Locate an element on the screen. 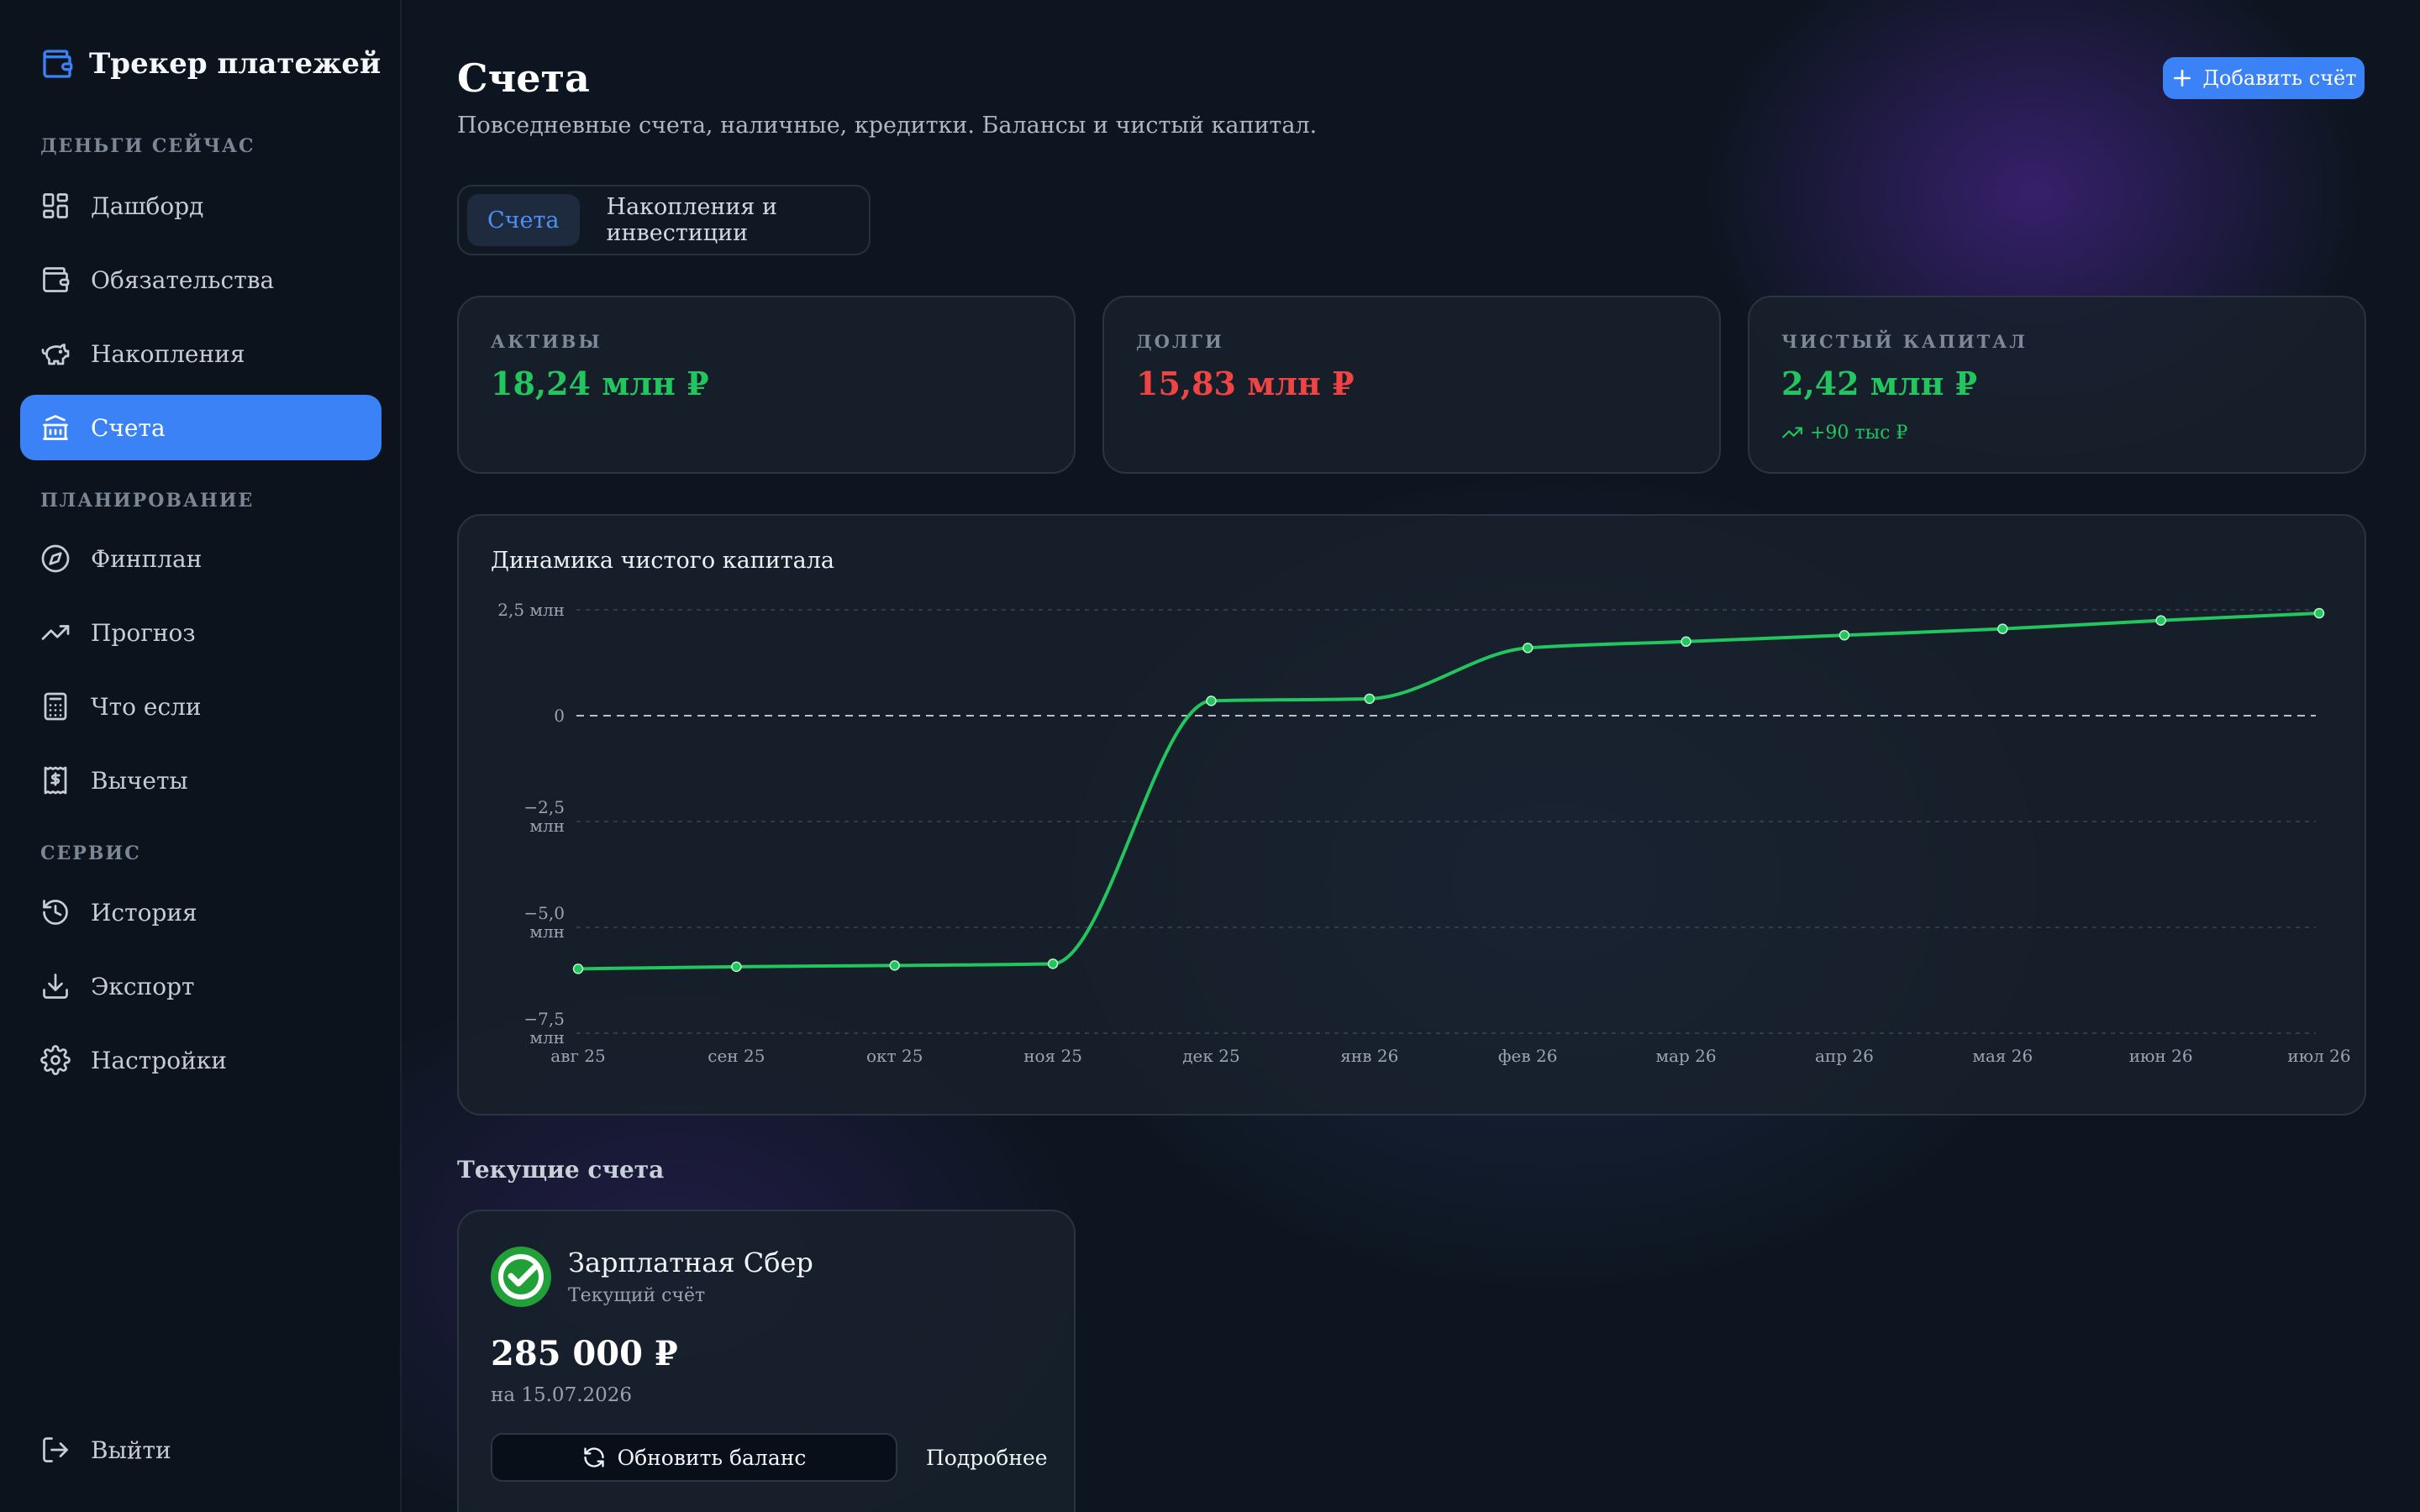 This screenshot has width=2420, height=1512. sidebar-item-history: История is located at coordinates (200, 912).